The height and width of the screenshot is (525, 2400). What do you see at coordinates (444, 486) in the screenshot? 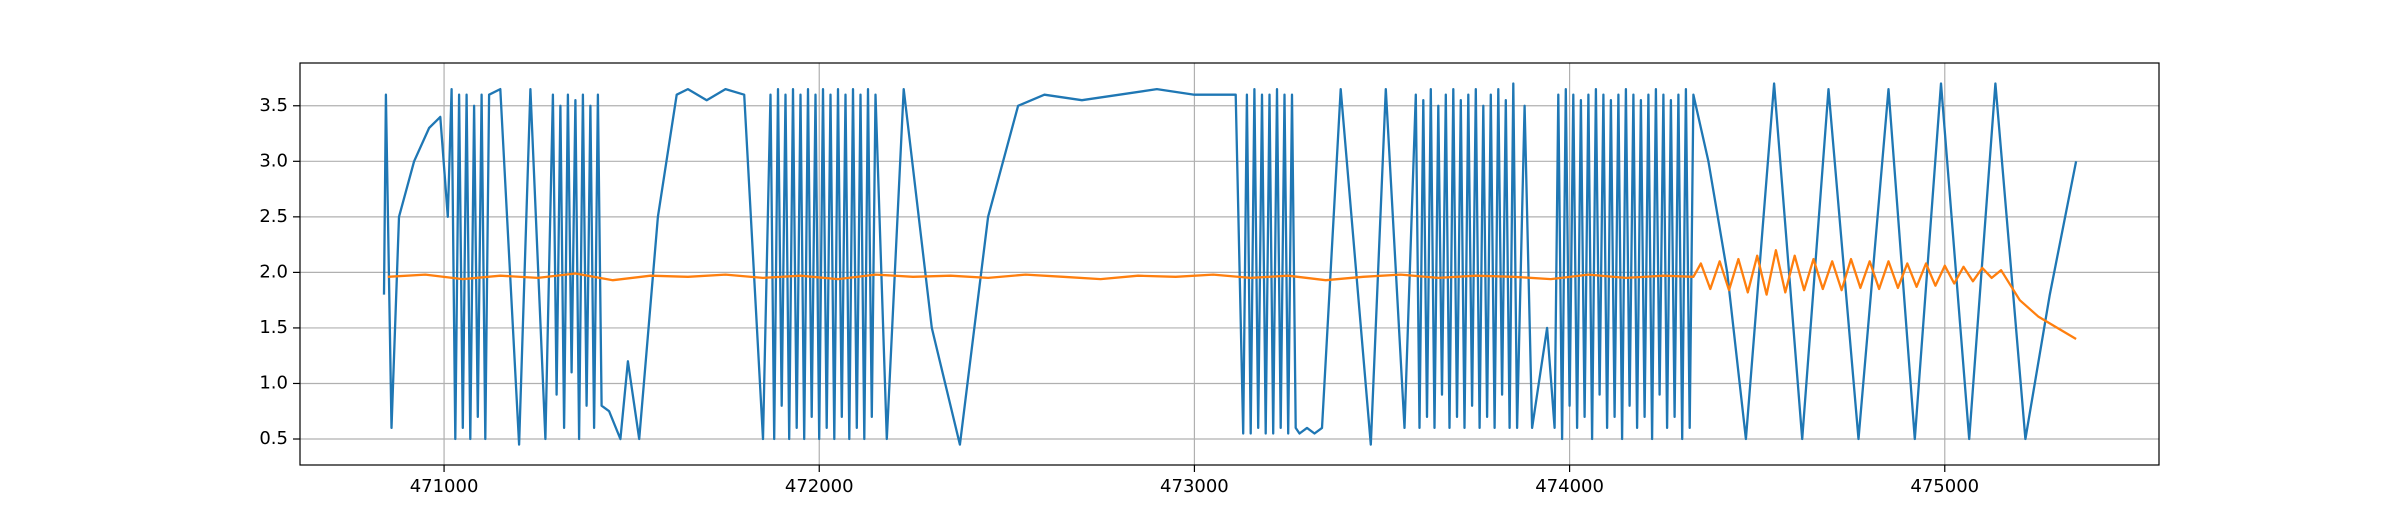
I see `x-tick-label: 471000` at bounding box center [444, 486].